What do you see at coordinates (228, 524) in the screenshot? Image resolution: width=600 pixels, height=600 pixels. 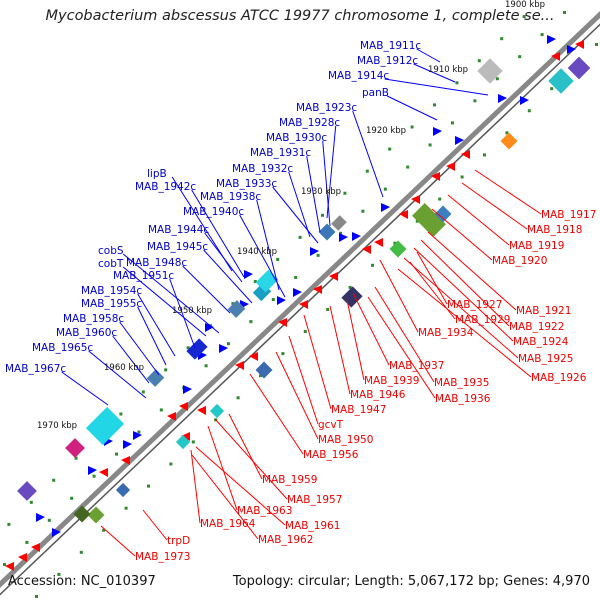 I see `reverse-gene-label: MAB_1964` at bounding box center [228, 524].